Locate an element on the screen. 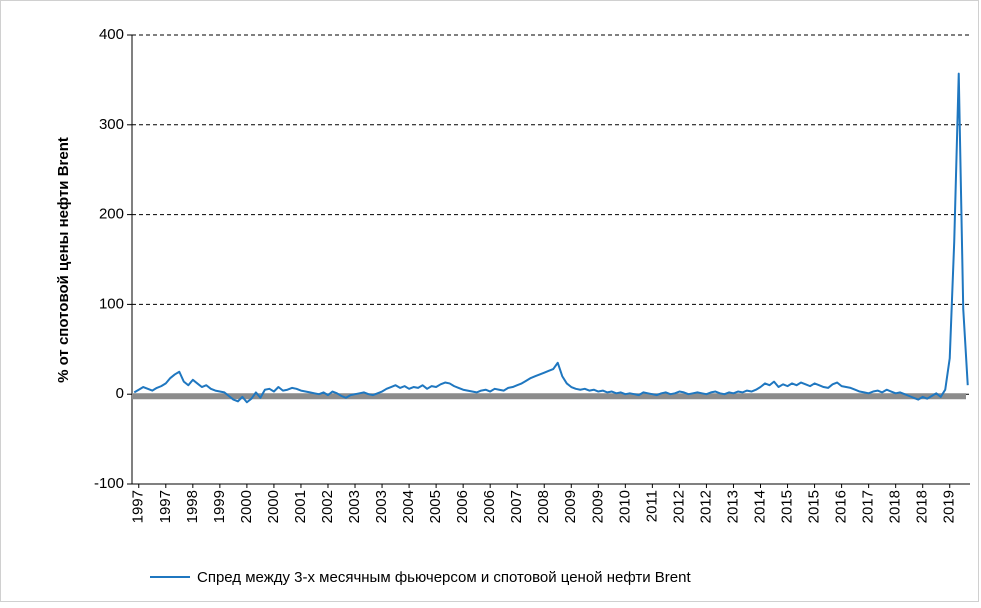 This screenshot has height=608, width=981. x-tick-label: 2005 is located at coordinates (435, 506).